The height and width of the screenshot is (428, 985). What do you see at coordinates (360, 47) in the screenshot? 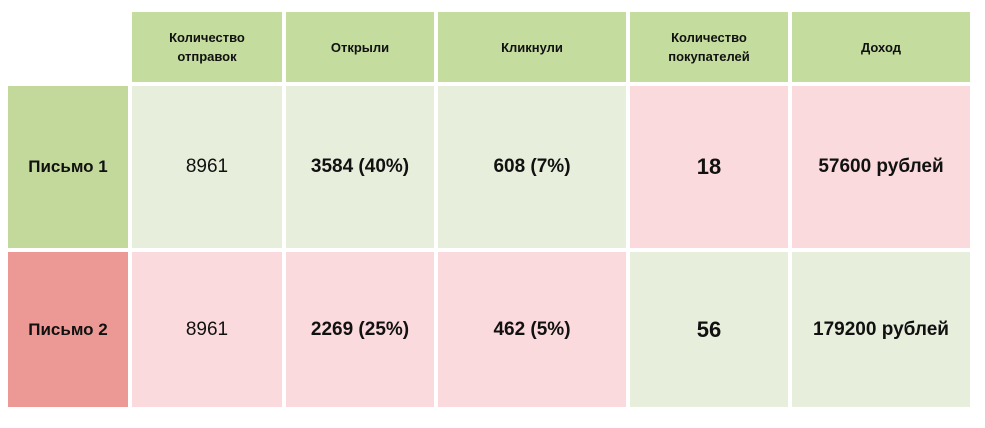
I see `header-cell: Открыли` at bounding box center [360, 47].